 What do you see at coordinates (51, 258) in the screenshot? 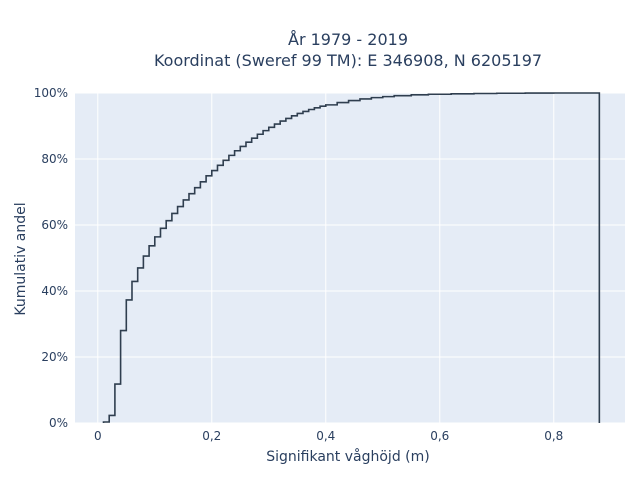
I see `y-axis-ticks: 0% 20% 40% 60% 80% 100%` at bounding box center [51, 258].